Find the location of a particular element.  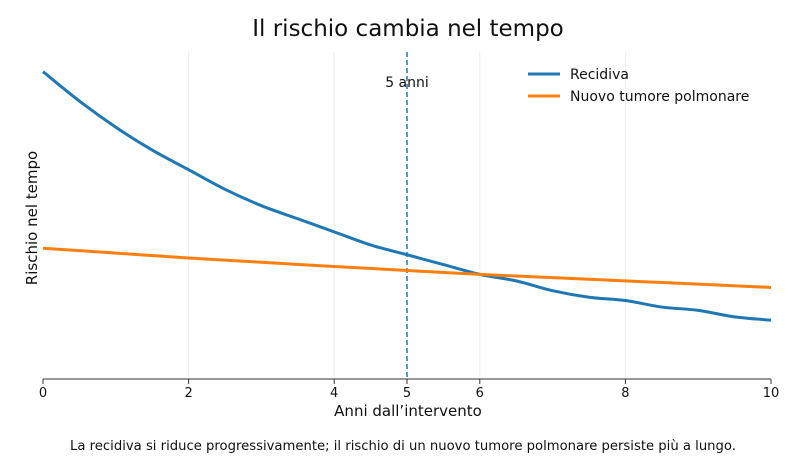

legend: Recidiva Nuovo tumore polmonare is located at coordinates (638, 86).